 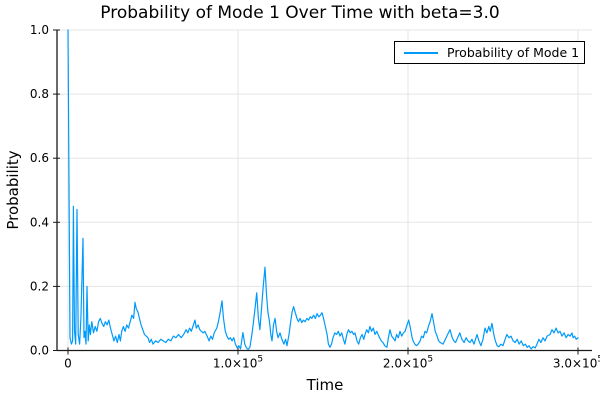 What do you see at coordinates (513, 52) in the screenshot?
I see `legend-label: Probability of Mode 1` at bounding box center [513, 52].